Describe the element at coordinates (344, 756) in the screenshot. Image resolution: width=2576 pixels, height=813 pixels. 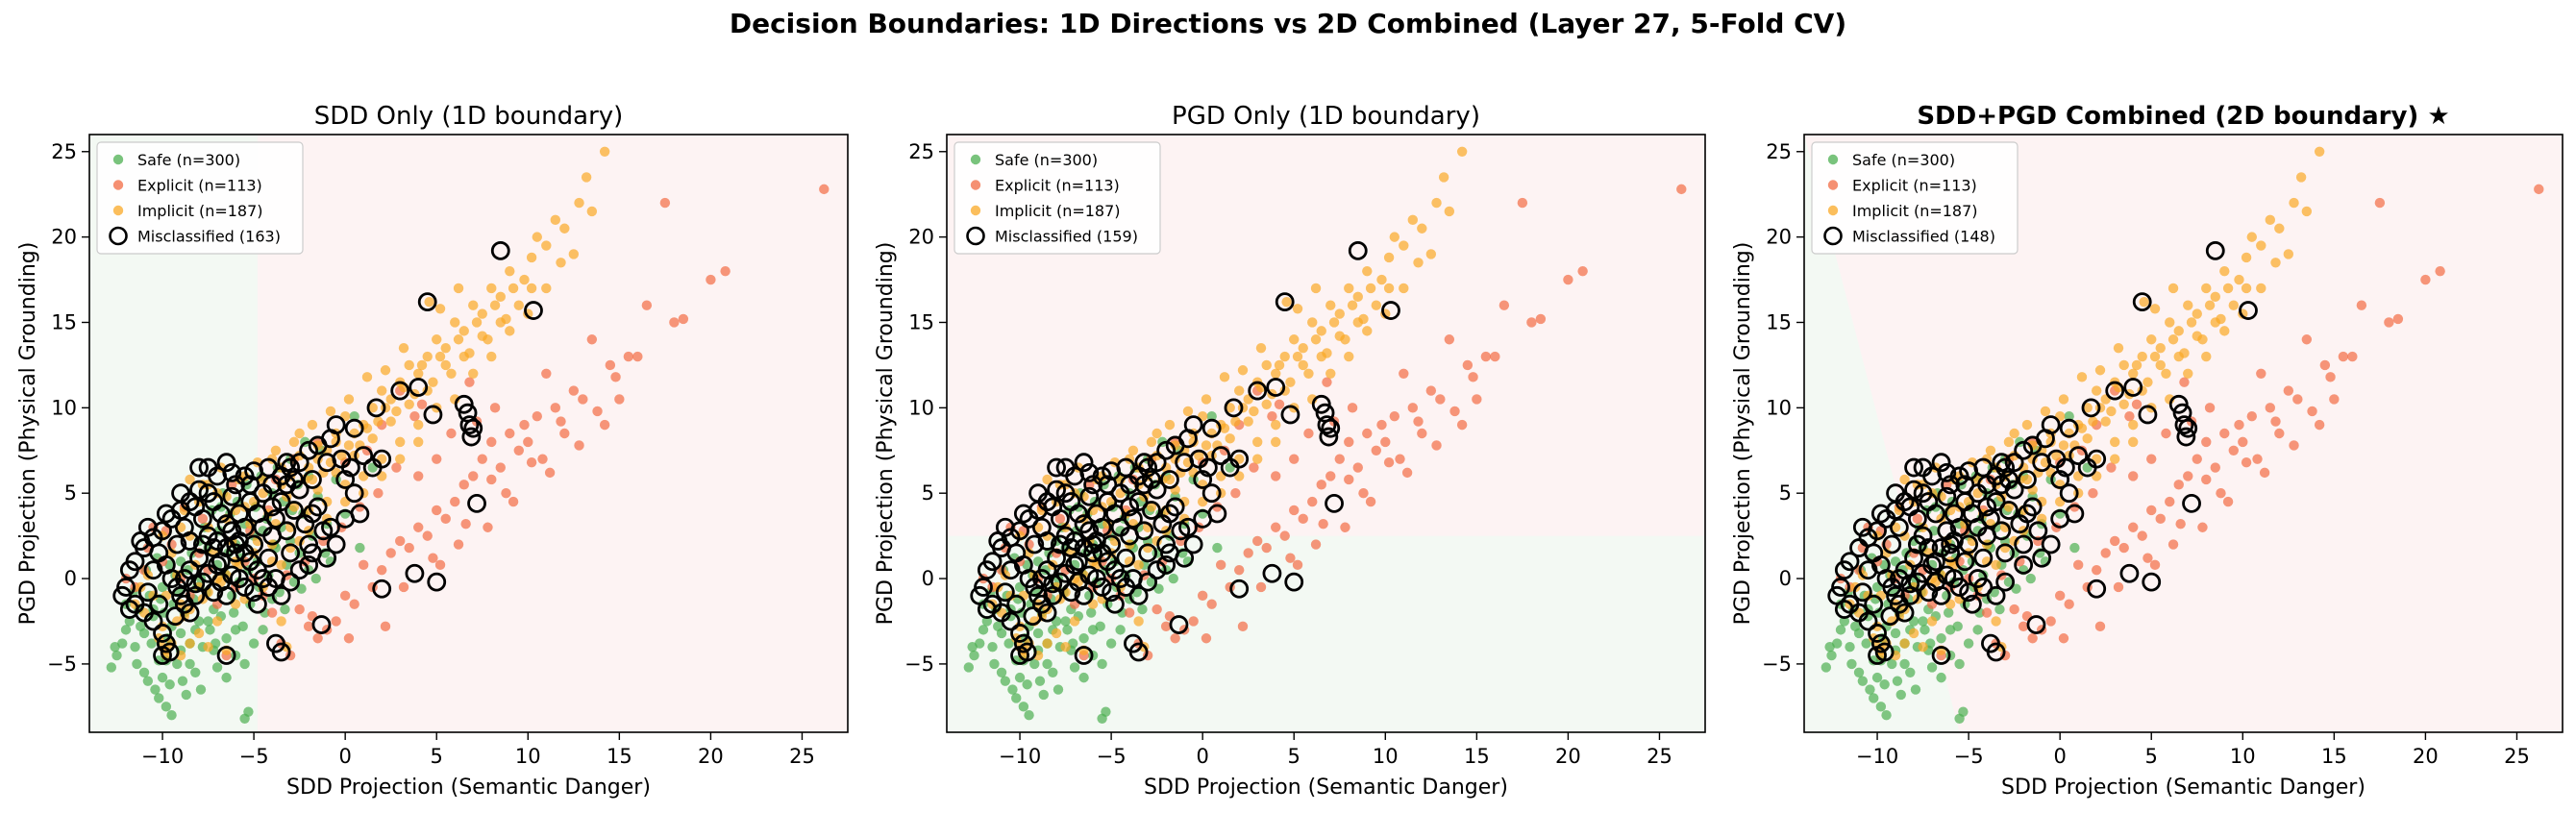
I see `x-tick-label: 0` at that location.